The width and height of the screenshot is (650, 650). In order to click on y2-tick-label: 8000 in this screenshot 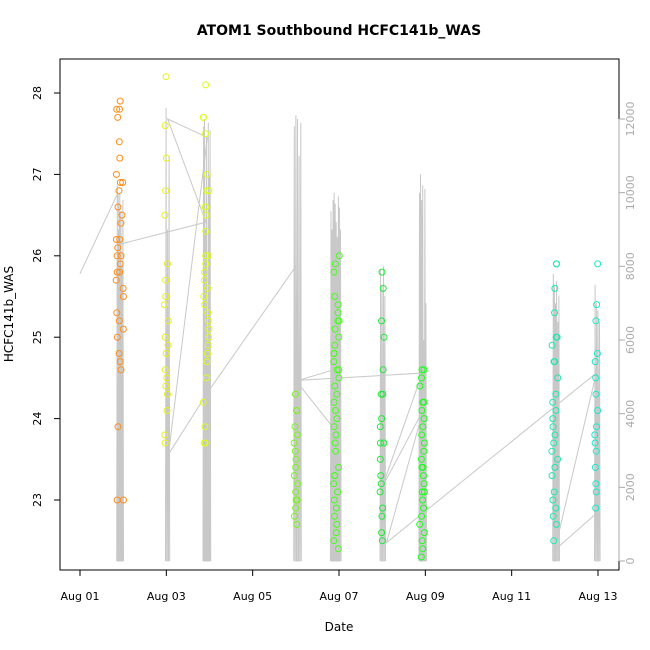, I will do `click(630, 266)`.